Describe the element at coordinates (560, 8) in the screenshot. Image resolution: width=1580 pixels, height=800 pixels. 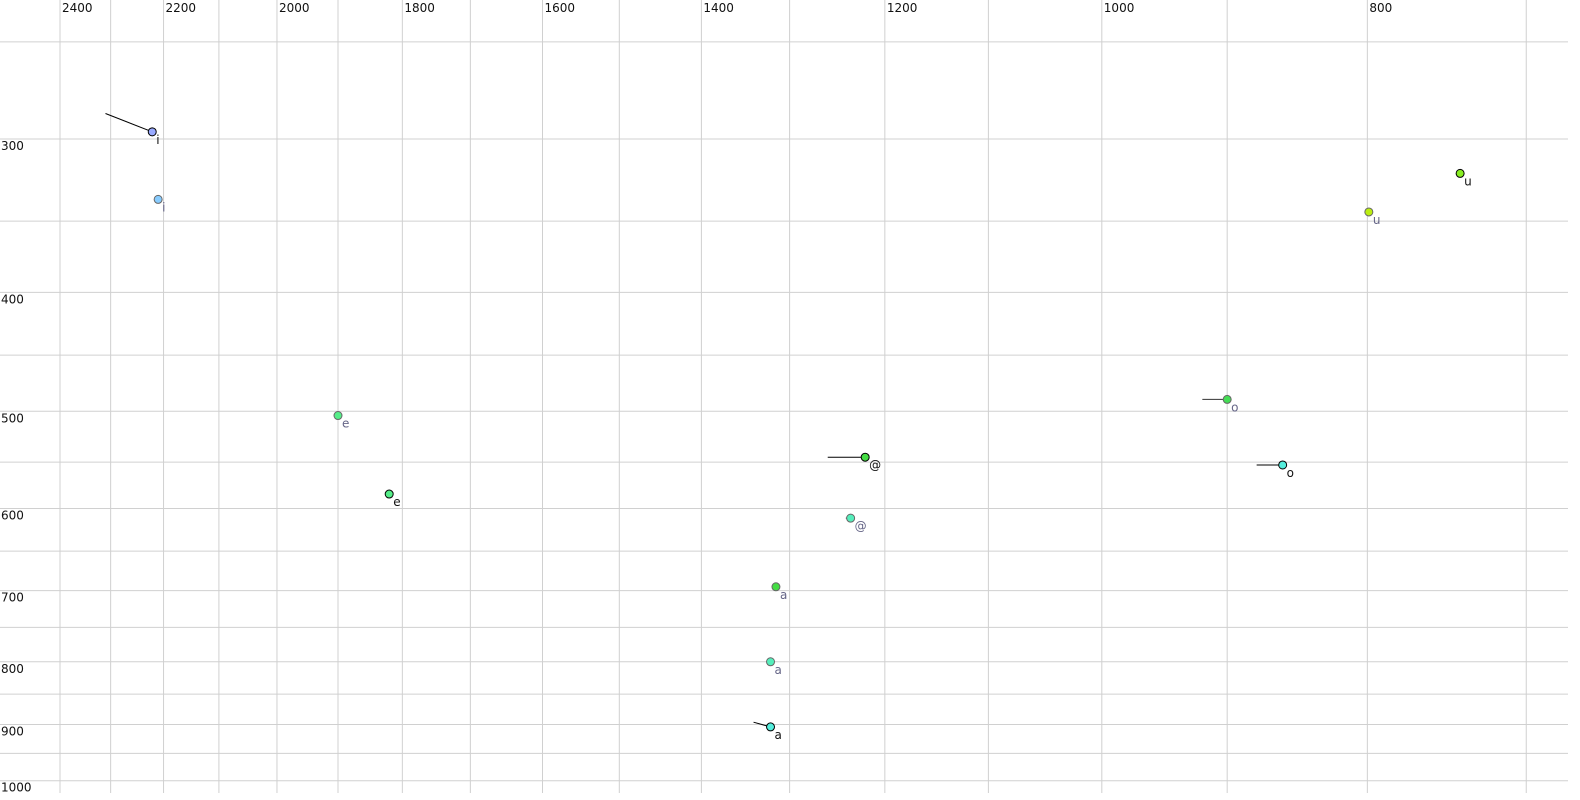
I see `x-tick-label: 1600` at that location.